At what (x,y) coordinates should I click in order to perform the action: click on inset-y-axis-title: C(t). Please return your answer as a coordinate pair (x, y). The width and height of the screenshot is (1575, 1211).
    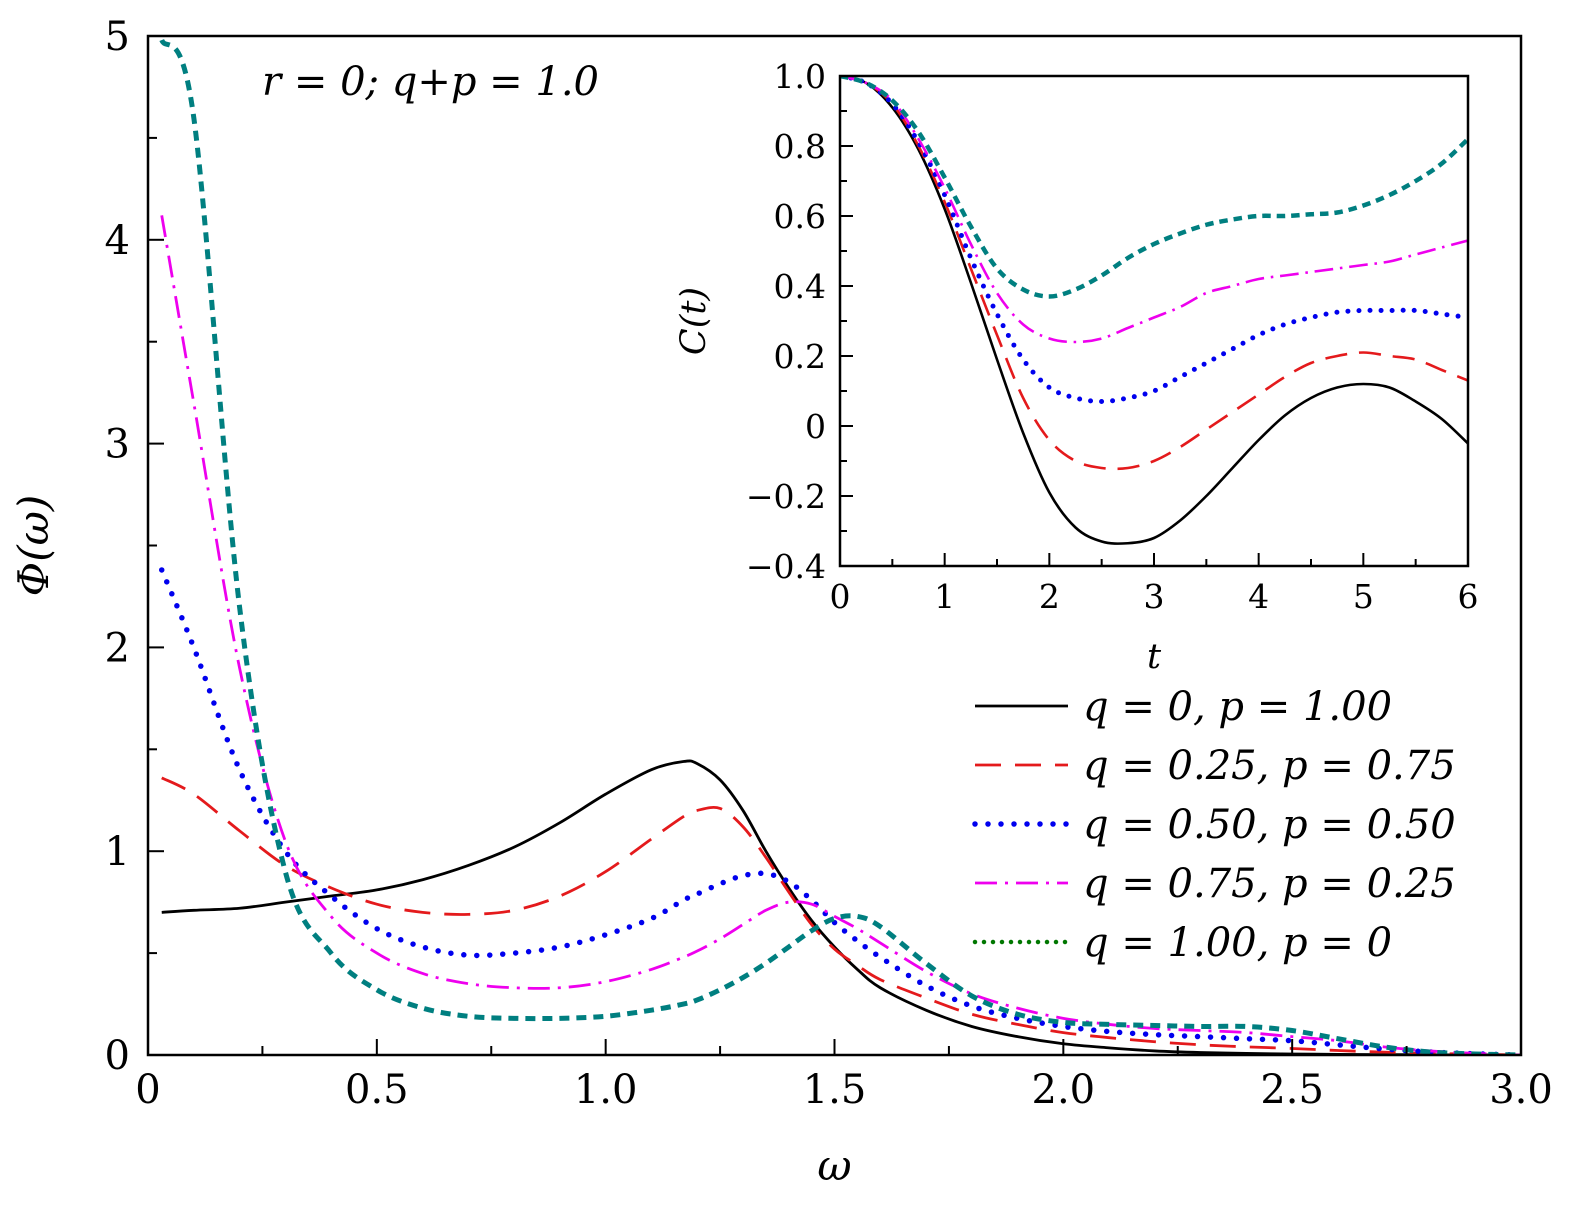
    Looking at the image, I should click on (694, 321).